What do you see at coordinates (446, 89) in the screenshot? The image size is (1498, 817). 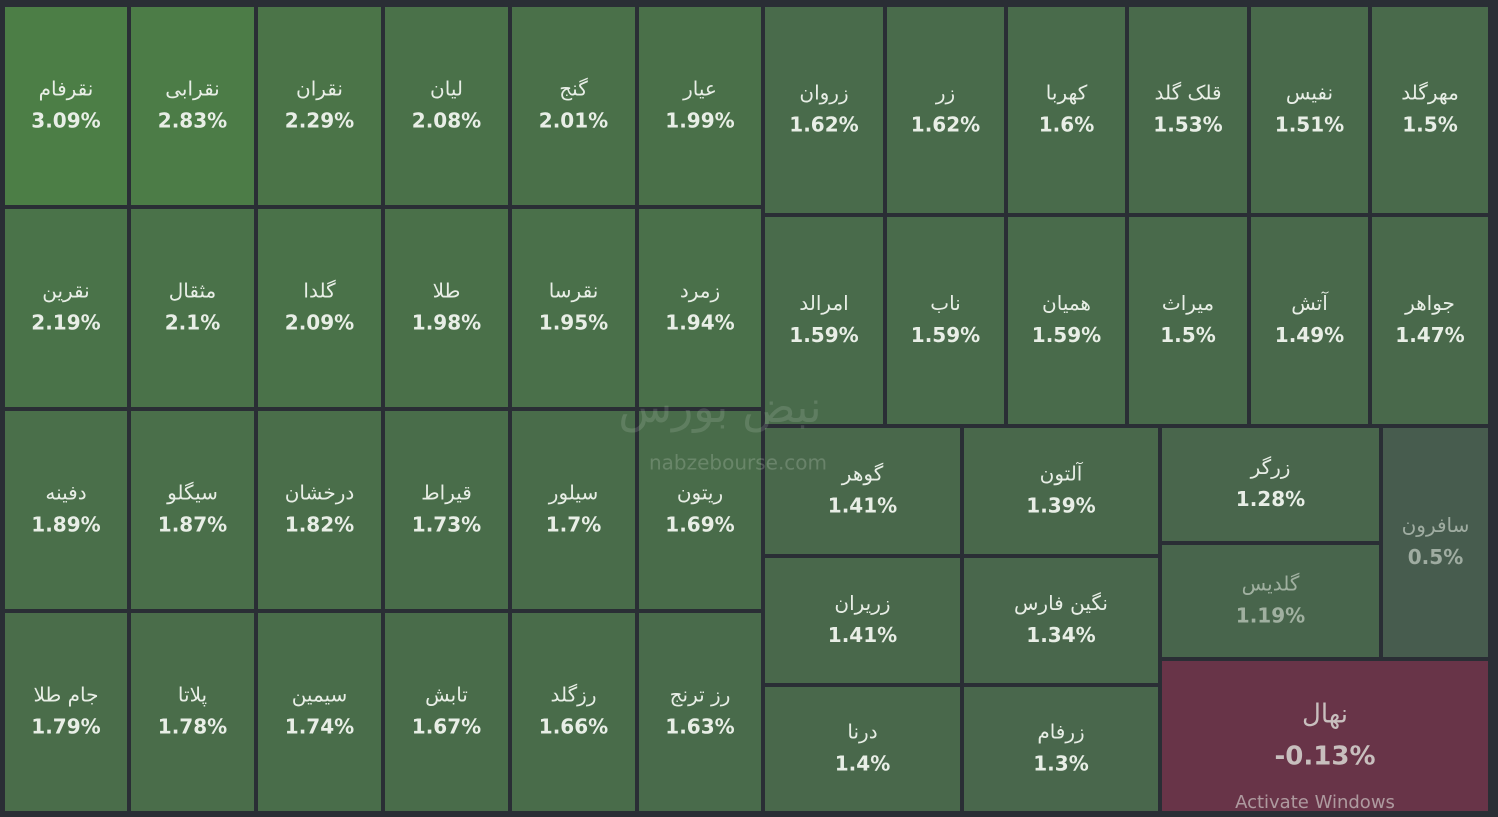 I see `tile-name: لیان` at bounding box center [446, 89].